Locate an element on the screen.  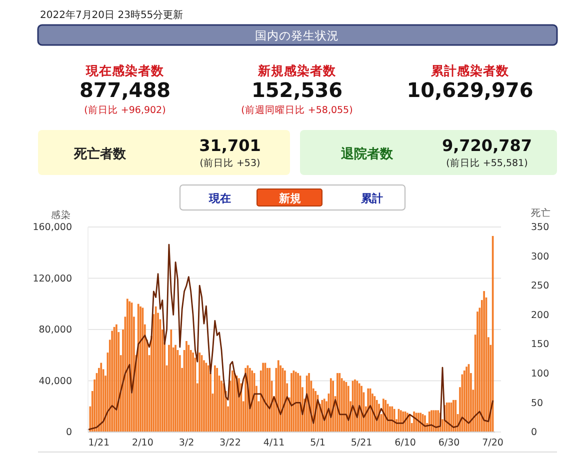
x-tick-label: 5/1 is located at coordinates (318, 443).